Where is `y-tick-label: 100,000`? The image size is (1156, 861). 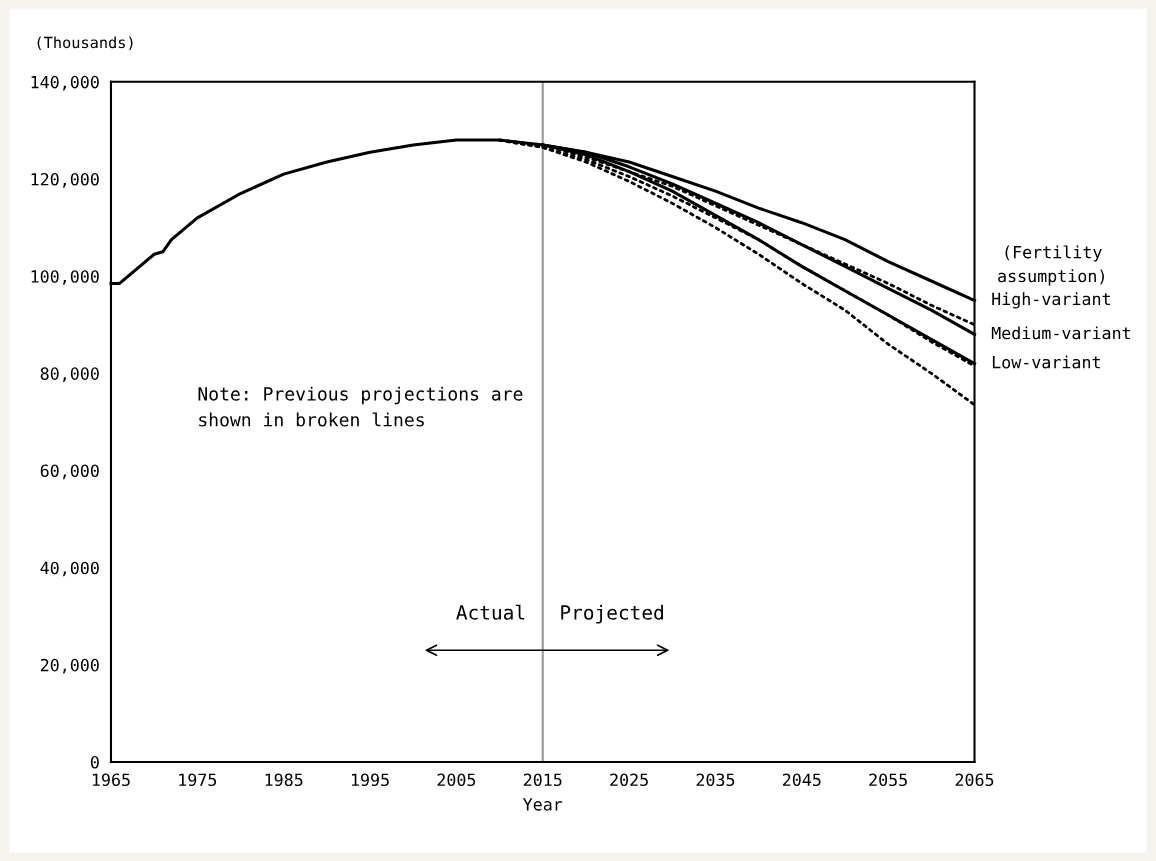
y-tick-label: 100,000 is located at coordinates (65, 277).